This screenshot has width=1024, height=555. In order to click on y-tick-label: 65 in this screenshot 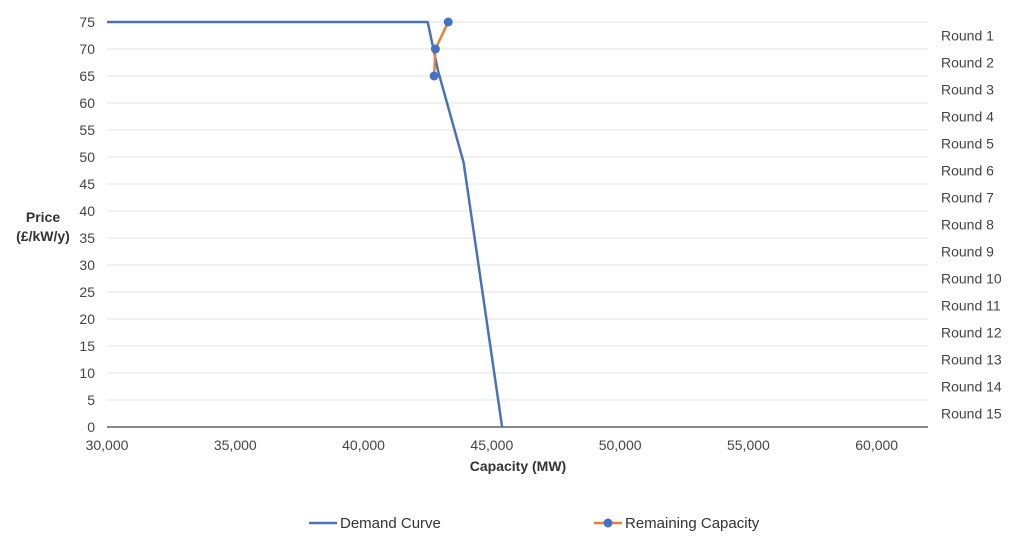, I will do `click(87, 76)`.